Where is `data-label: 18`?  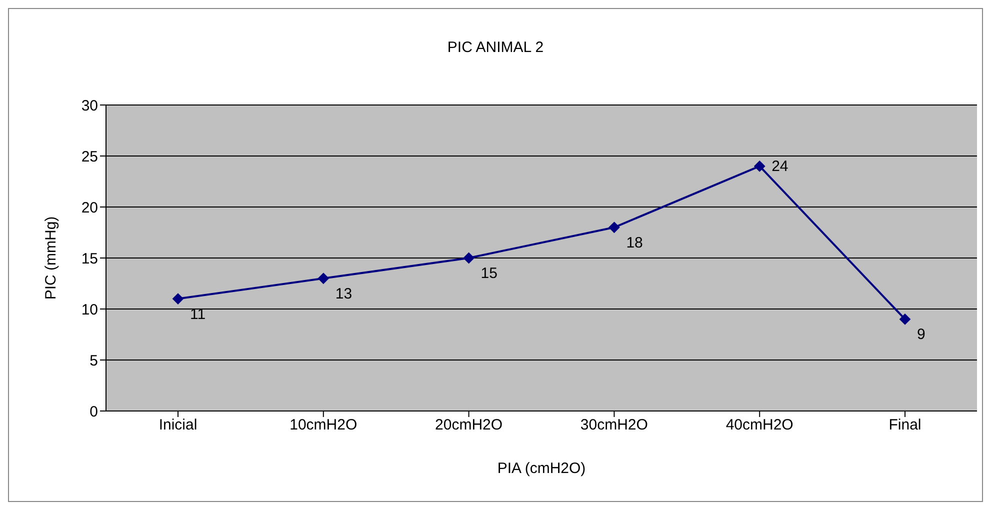
data-label: 18 is located at coordinates (634, 243).